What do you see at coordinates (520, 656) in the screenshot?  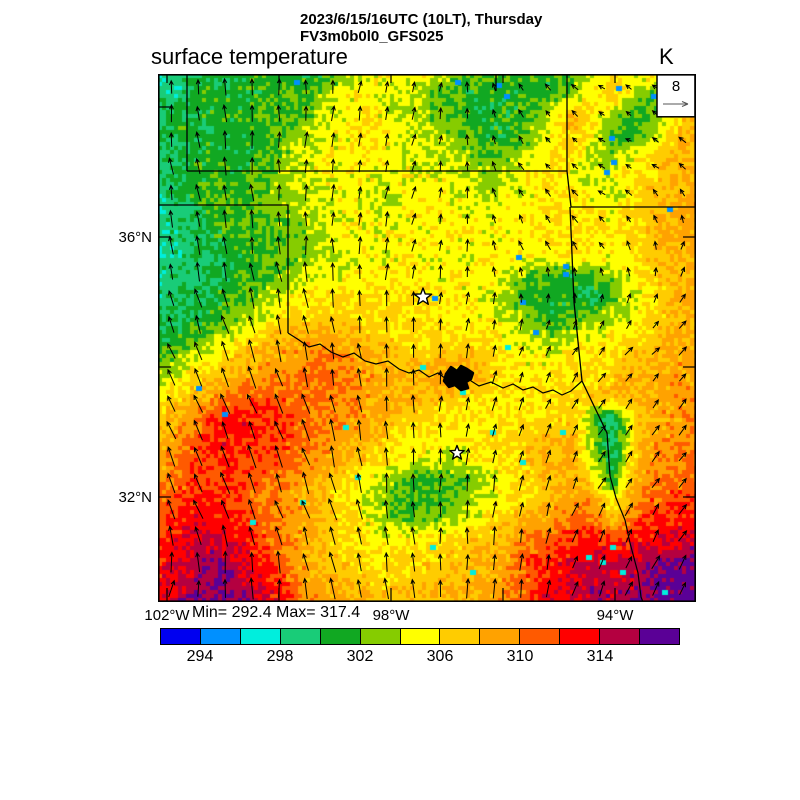 I see `colorbar-tick-310: 310` at bounding box center [520, 656].